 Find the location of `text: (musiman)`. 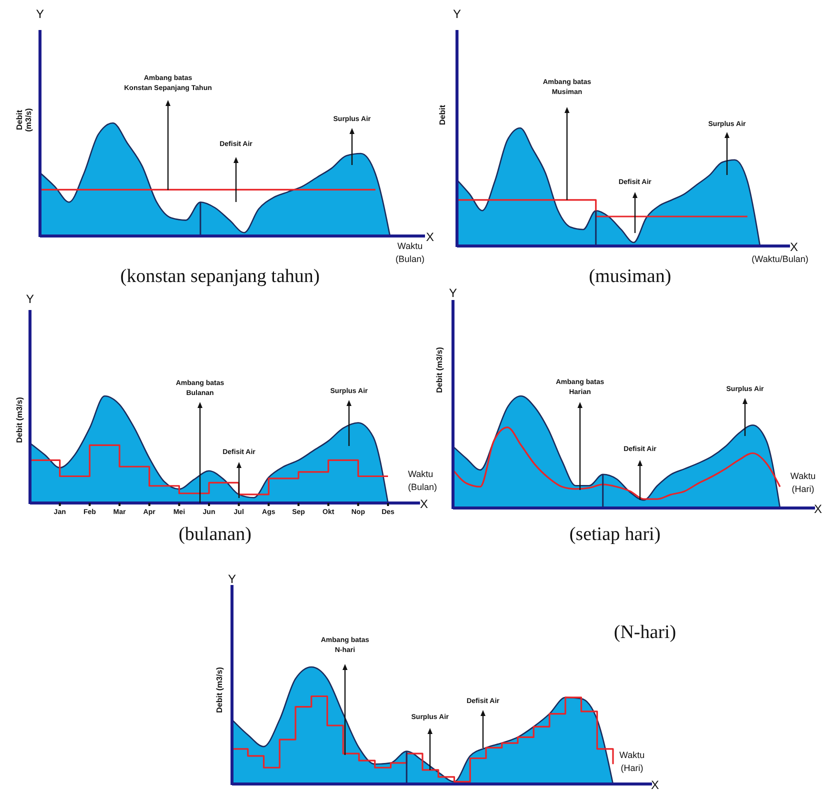

text: (musiman) is located at coordinates (630, 276).